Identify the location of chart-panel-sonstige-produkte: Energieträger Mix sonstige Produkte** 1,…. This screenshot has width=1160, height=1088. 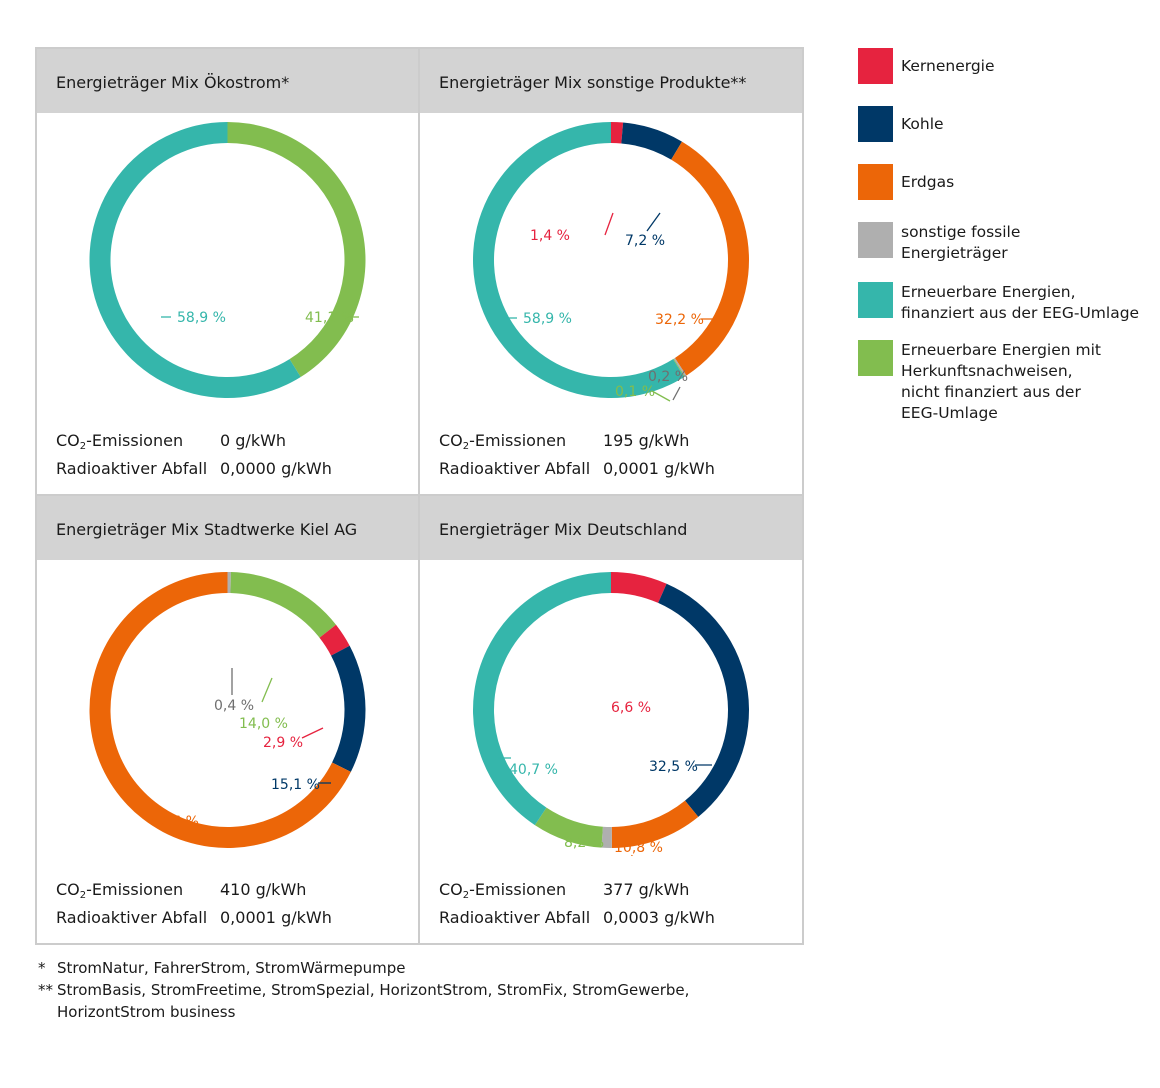
(611, 271).